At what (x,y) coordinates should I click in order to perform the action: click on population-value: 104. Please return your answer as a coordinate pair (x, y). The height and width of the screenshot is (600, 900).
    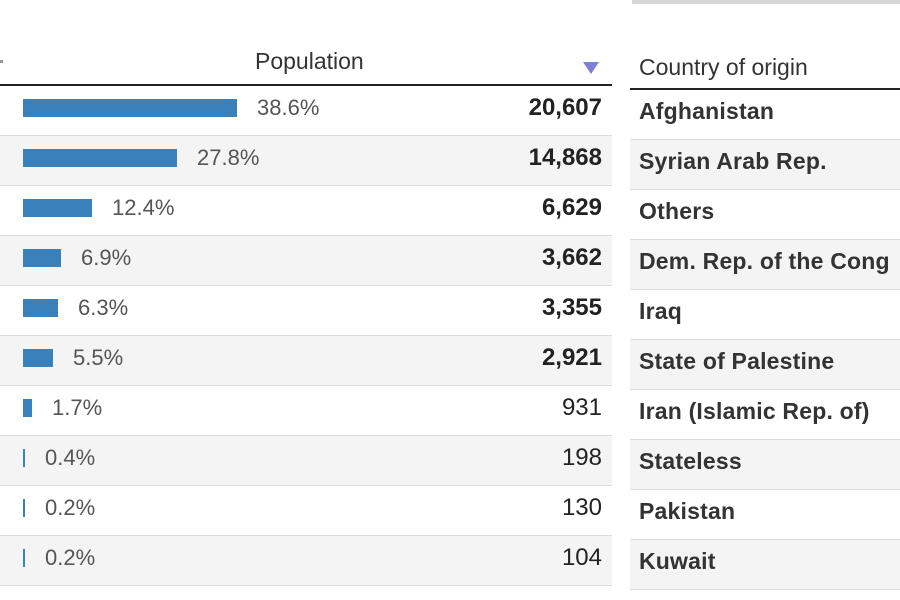
    Looking at the image, I should click on (581, 557).